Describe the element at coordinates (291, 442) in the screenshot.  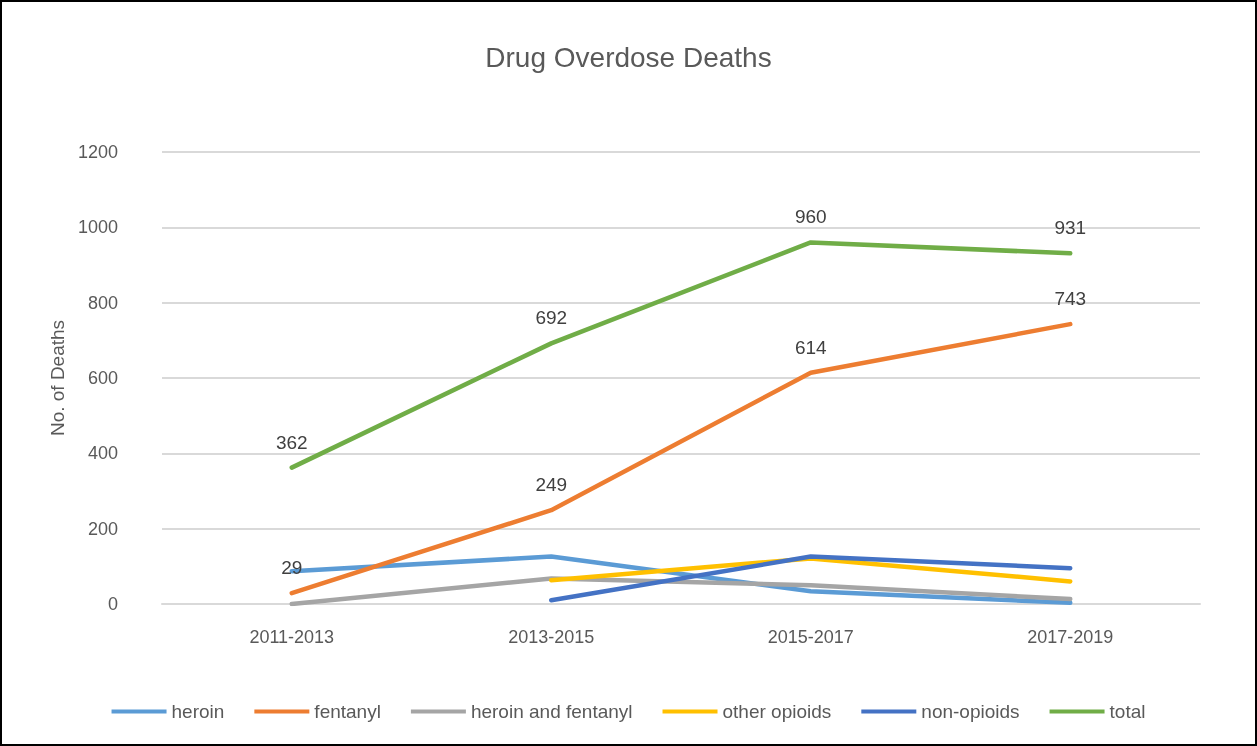
I see `data-label: 362` at that location.